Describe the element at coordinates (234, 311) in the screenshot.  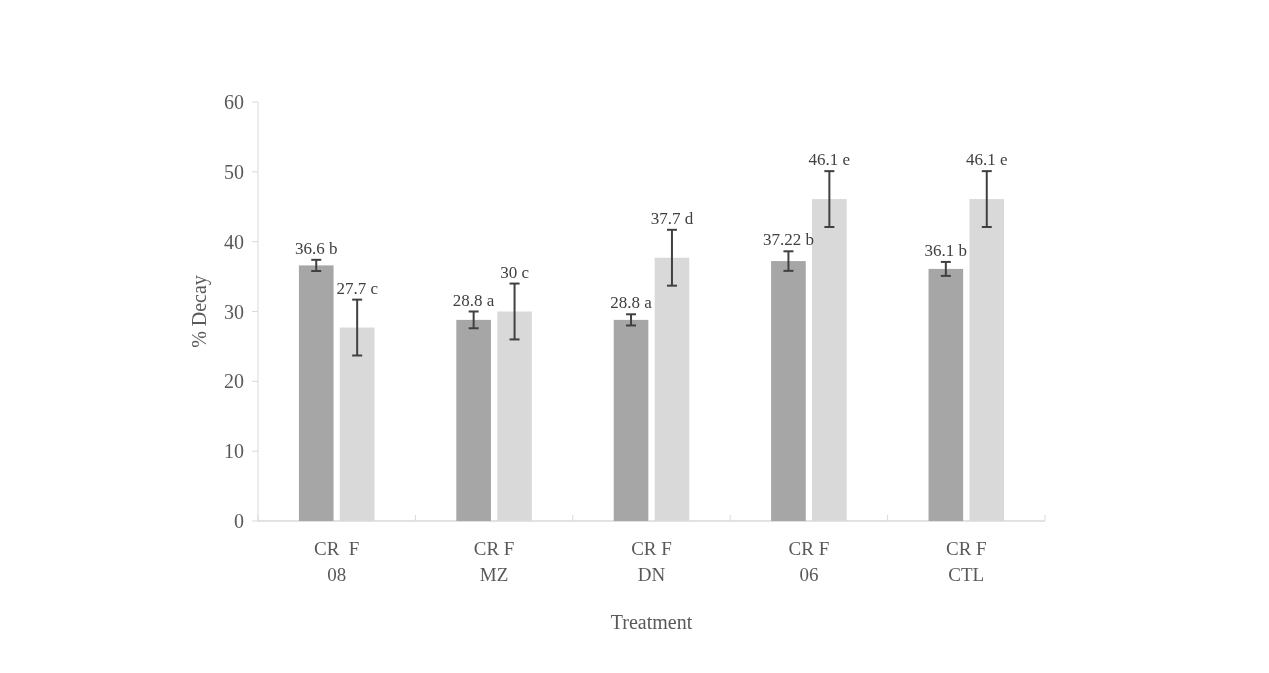
I see `y-tick-label: 30` at that location.